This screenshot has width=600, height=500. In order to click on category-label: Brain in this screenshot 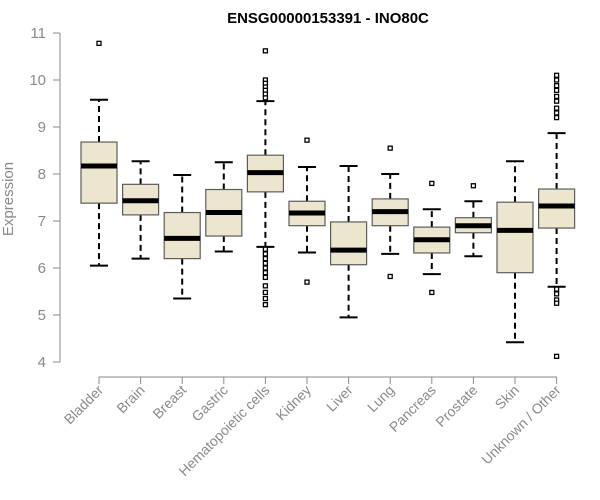, I will do `click(130, 399)`.